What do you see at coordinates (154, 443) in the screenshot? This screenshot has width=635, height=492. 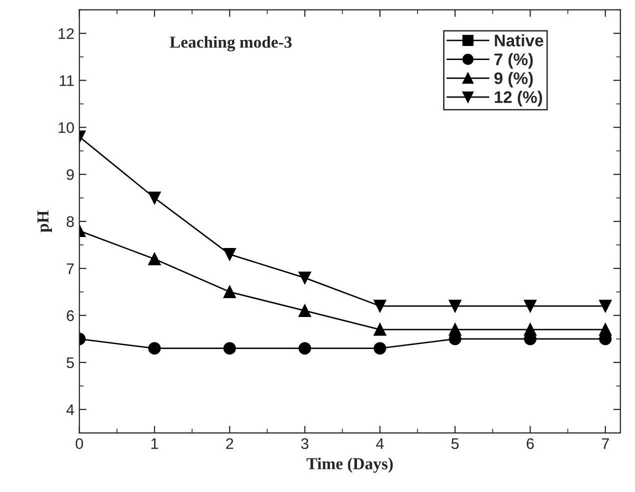 I see `x-tick-label: 1` at bounding box center [154, 443].